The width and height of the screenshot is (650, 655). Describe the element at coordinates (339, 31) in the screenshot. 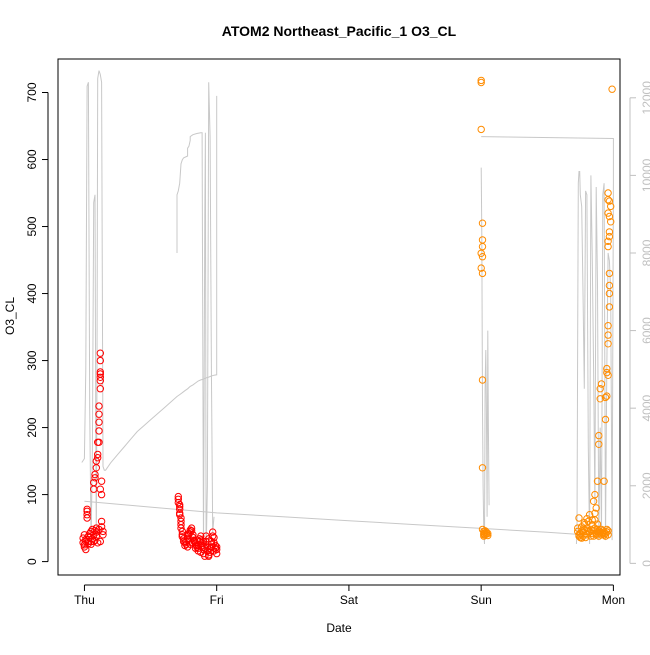

I see `chart-title: ATOM2 Northeast_Pacific_1 O3_CL` at that location.